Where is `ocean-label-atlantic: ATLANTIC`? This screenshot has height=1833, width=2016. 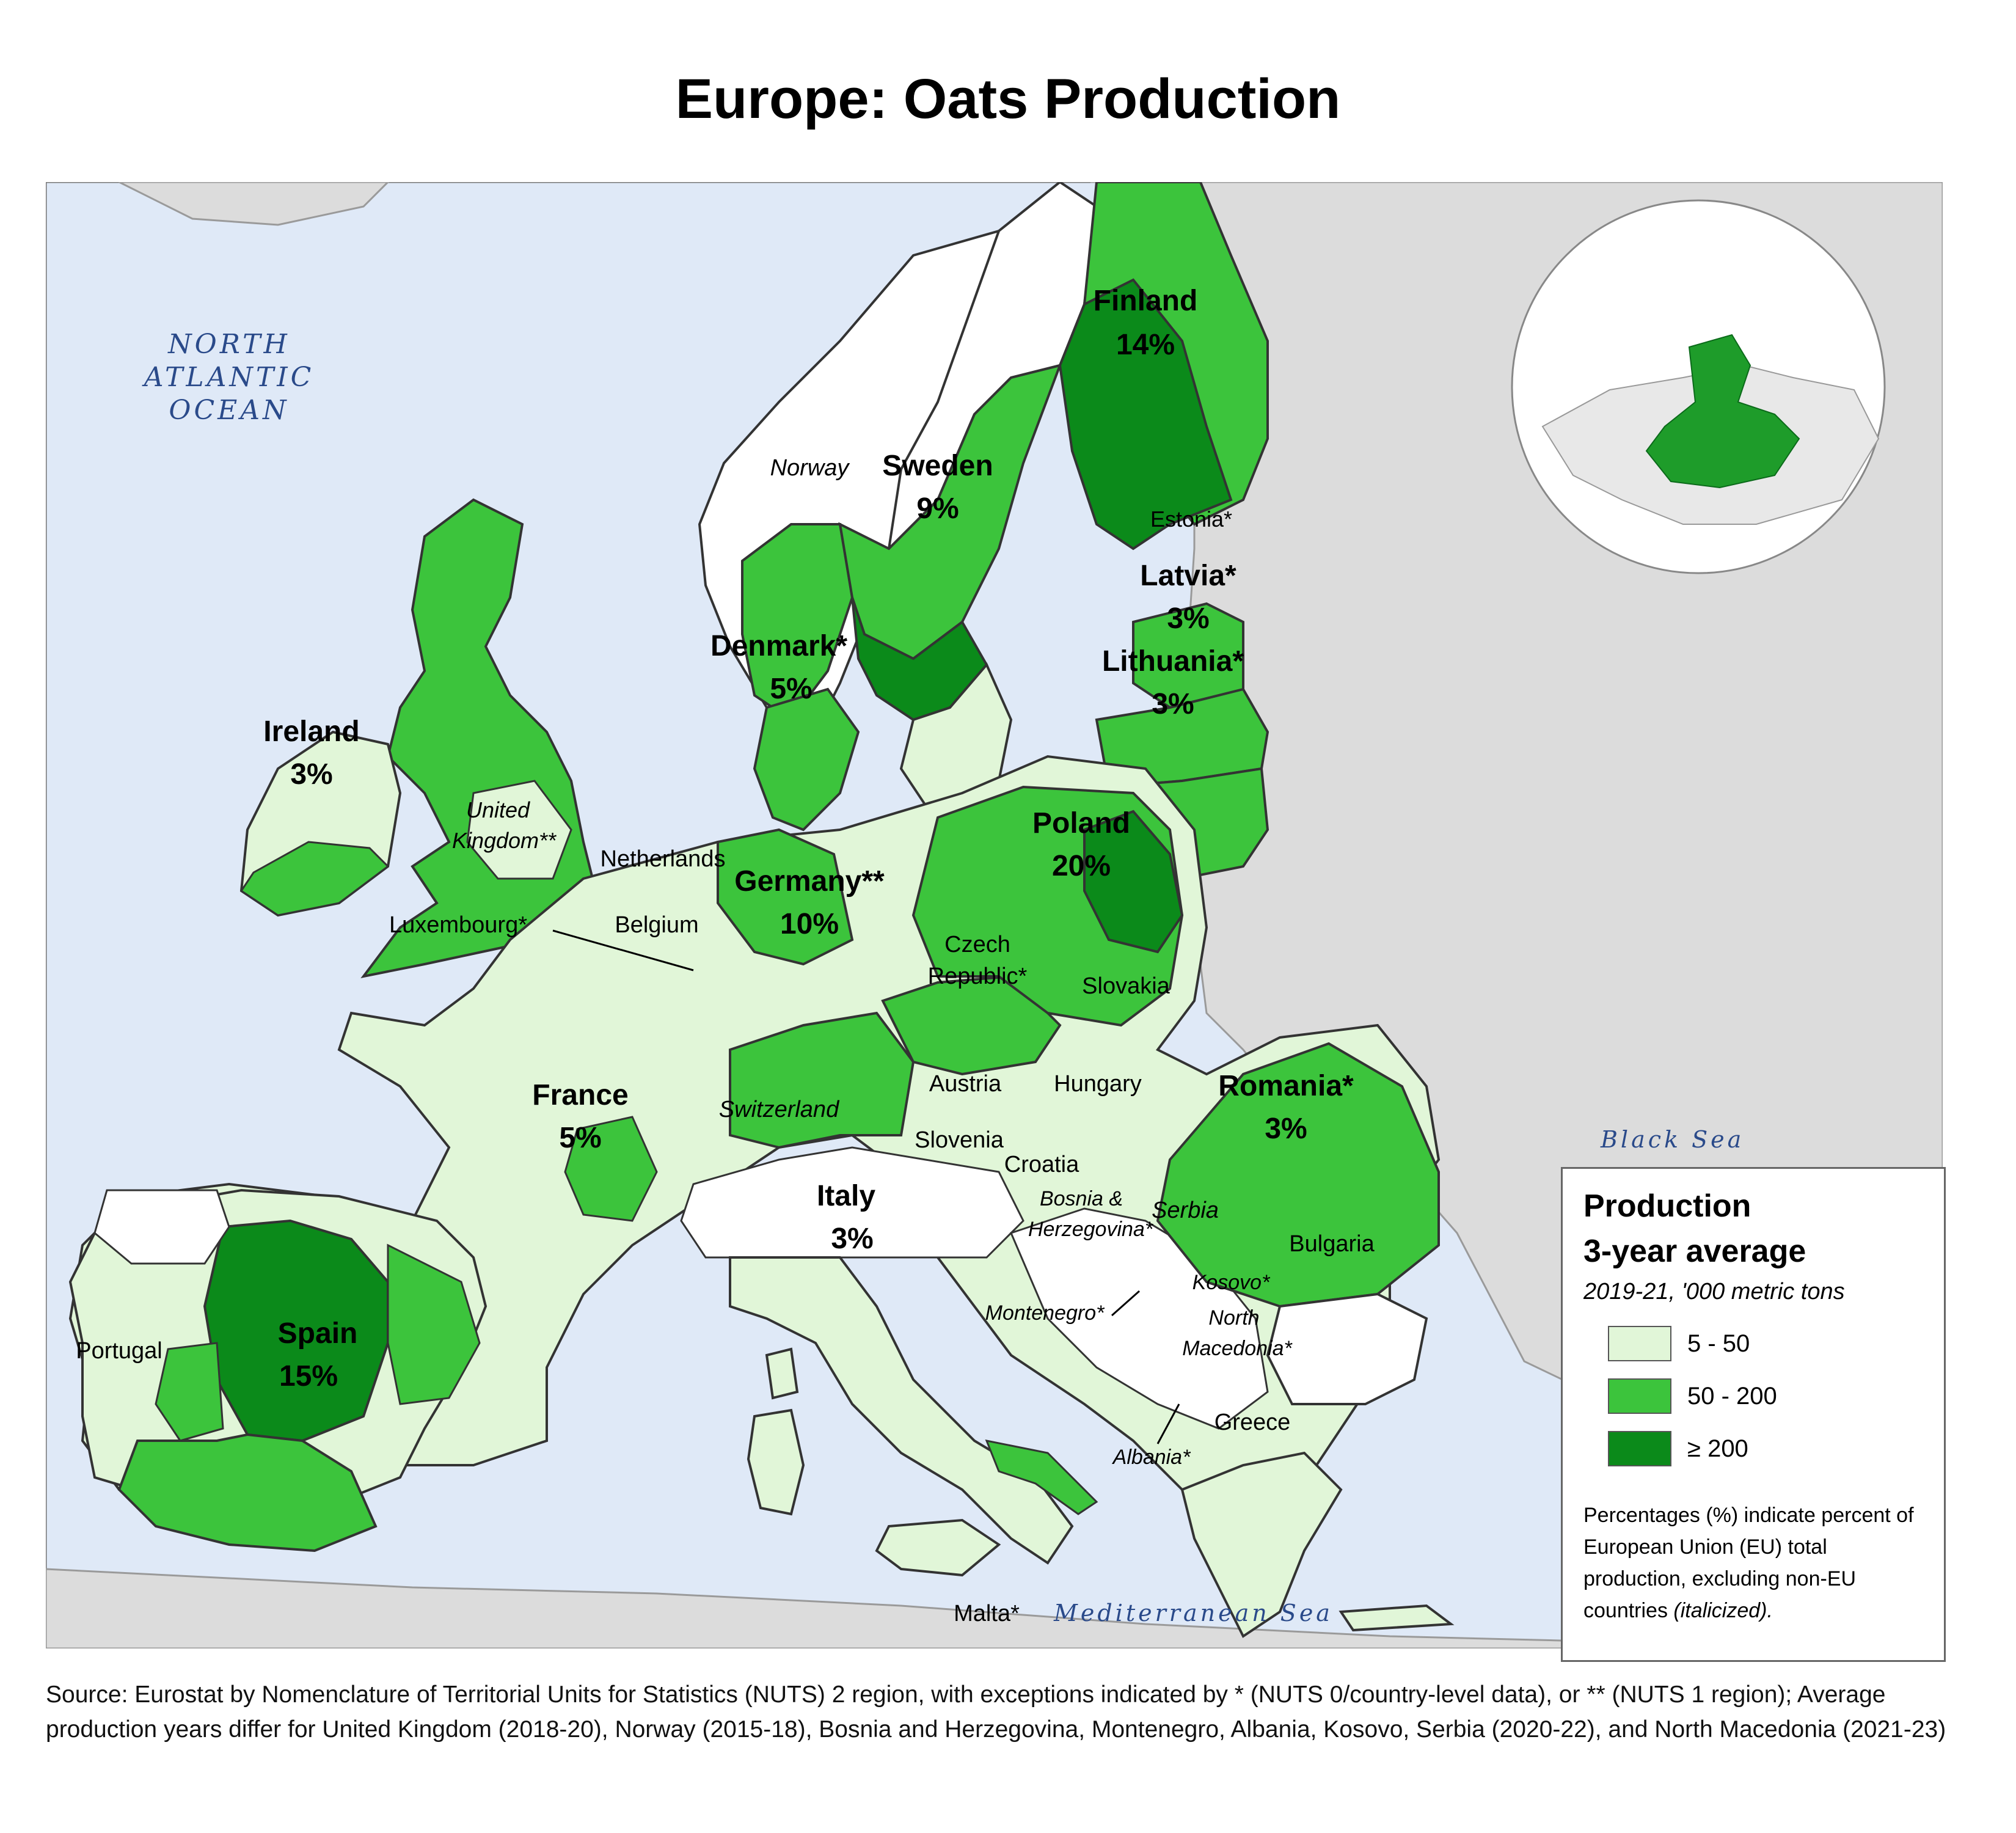 ocean-label-atlantic: ATLANTIC is located at coordinates (228, 377).